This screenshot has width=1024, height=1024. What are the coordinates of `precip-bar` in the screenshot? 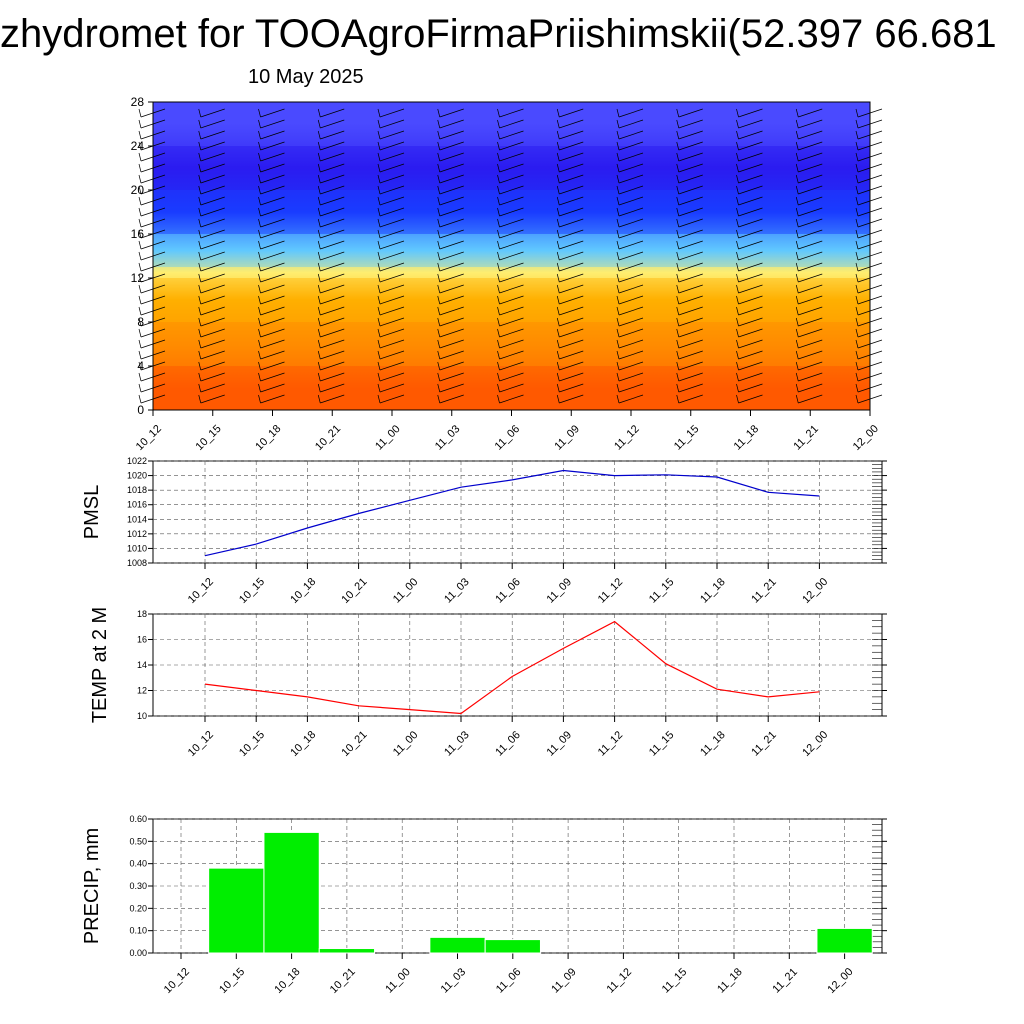 It's located at (347, 951).